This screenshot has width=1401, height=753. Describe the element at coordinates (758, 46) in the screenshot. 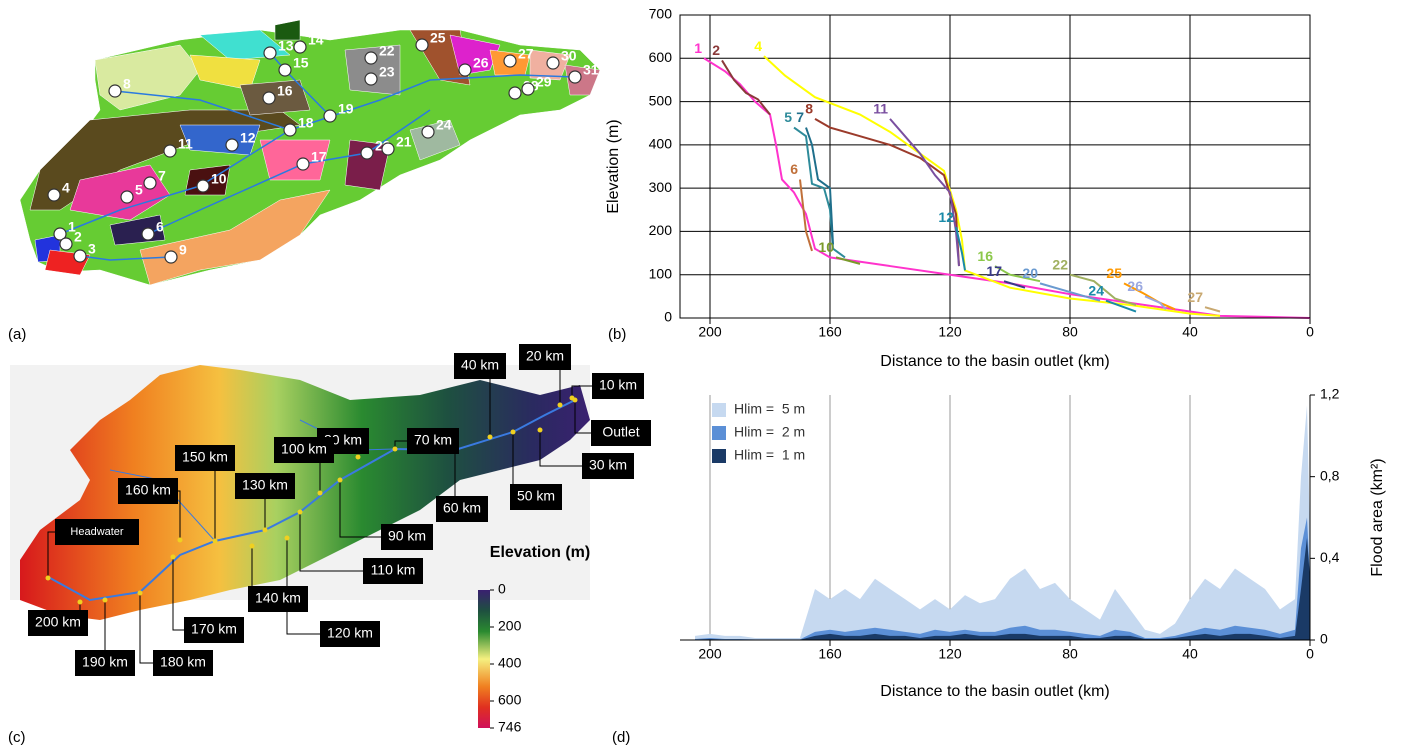

I see `stream-label: 4` at that location.